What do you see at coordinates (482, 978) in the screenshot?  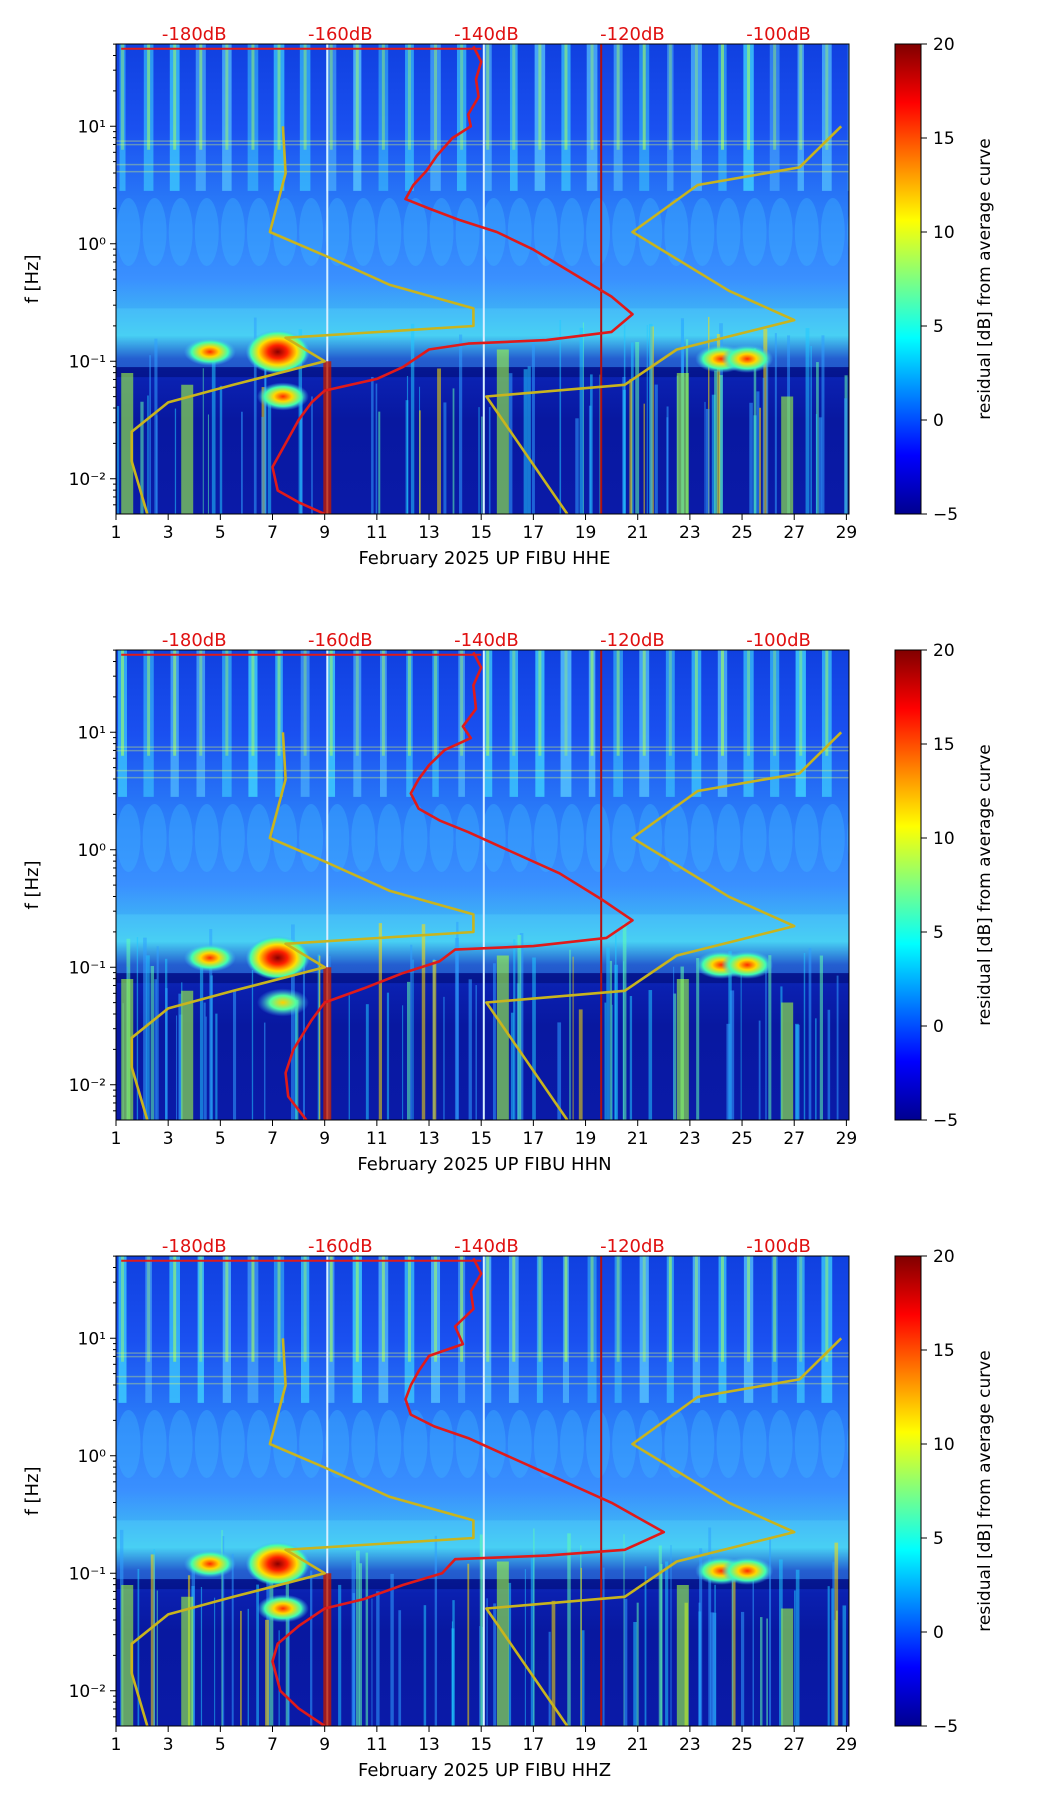 I see `microseism-notch` at bounding box center [482, 978].